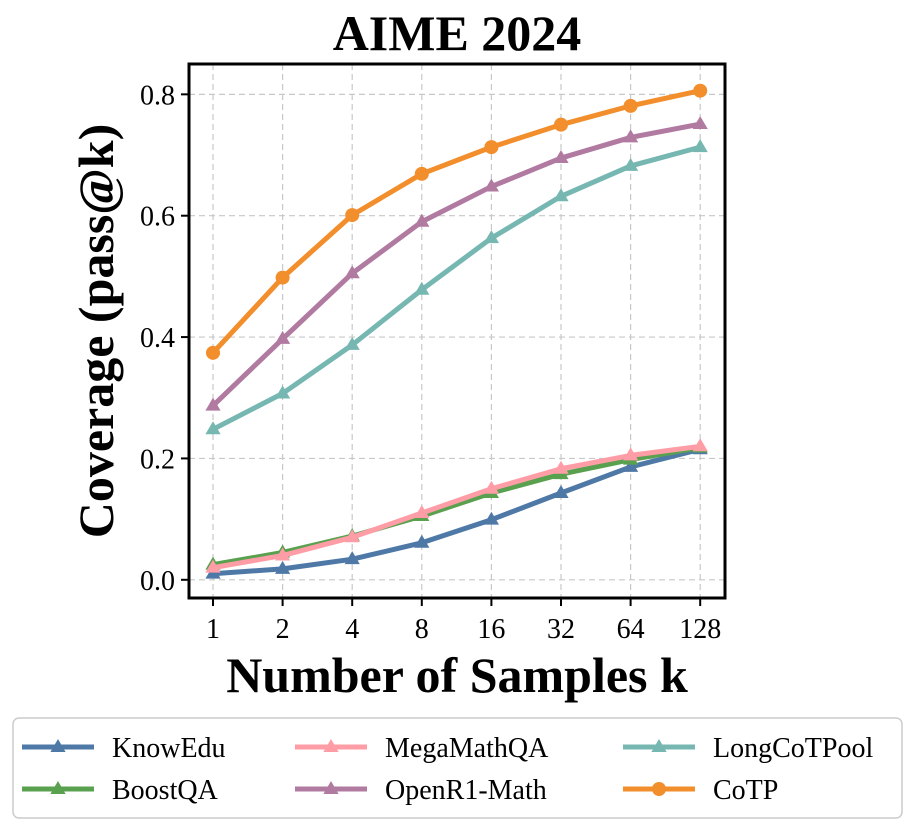 This screenshot has height=831, width=914. I want to click on legend-item-knowedu: KnowEdu, so click(124, 748).